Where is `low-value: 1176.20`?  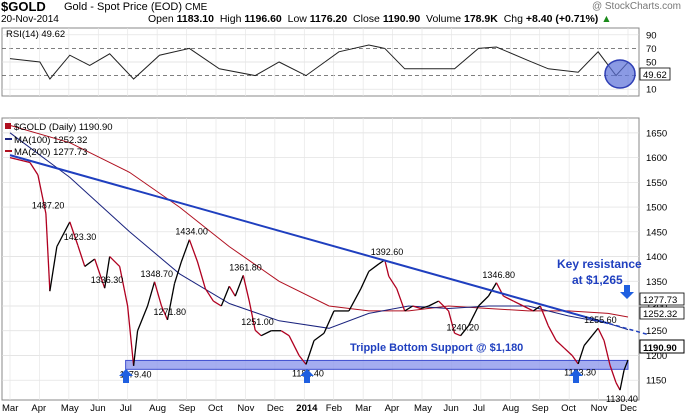
low-value: 1176.20 is located at coordinates (328, 19).